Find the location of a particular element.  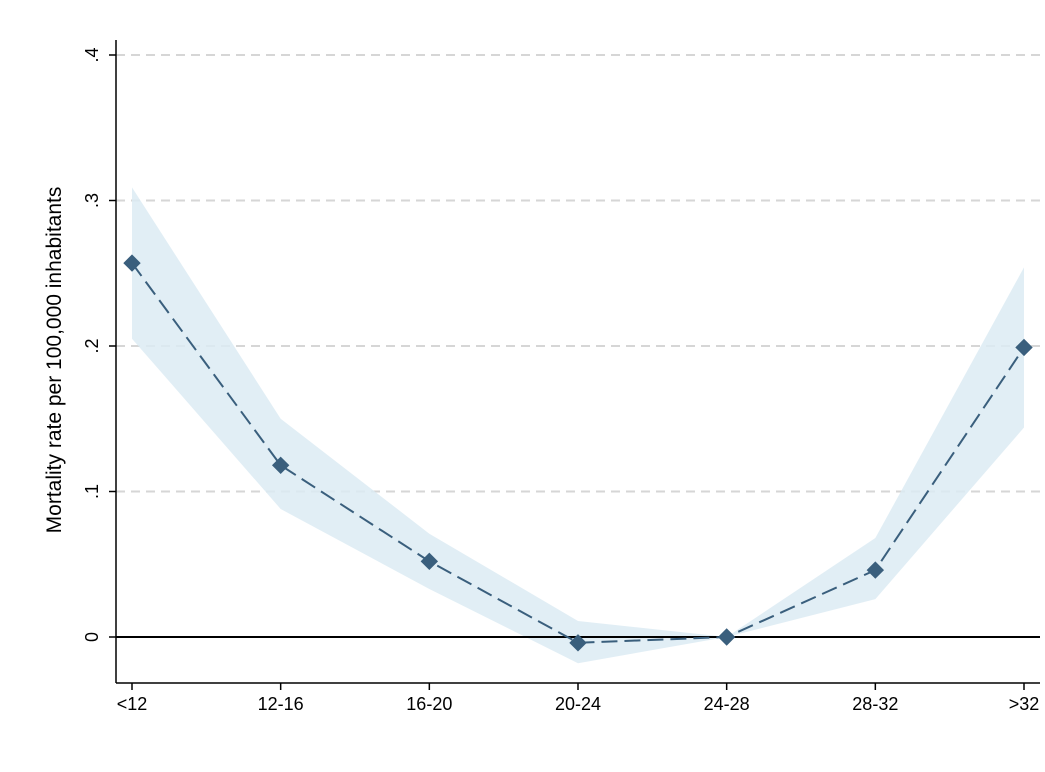

x-tick-label: 24-28 is located at coordinates (727, 704).